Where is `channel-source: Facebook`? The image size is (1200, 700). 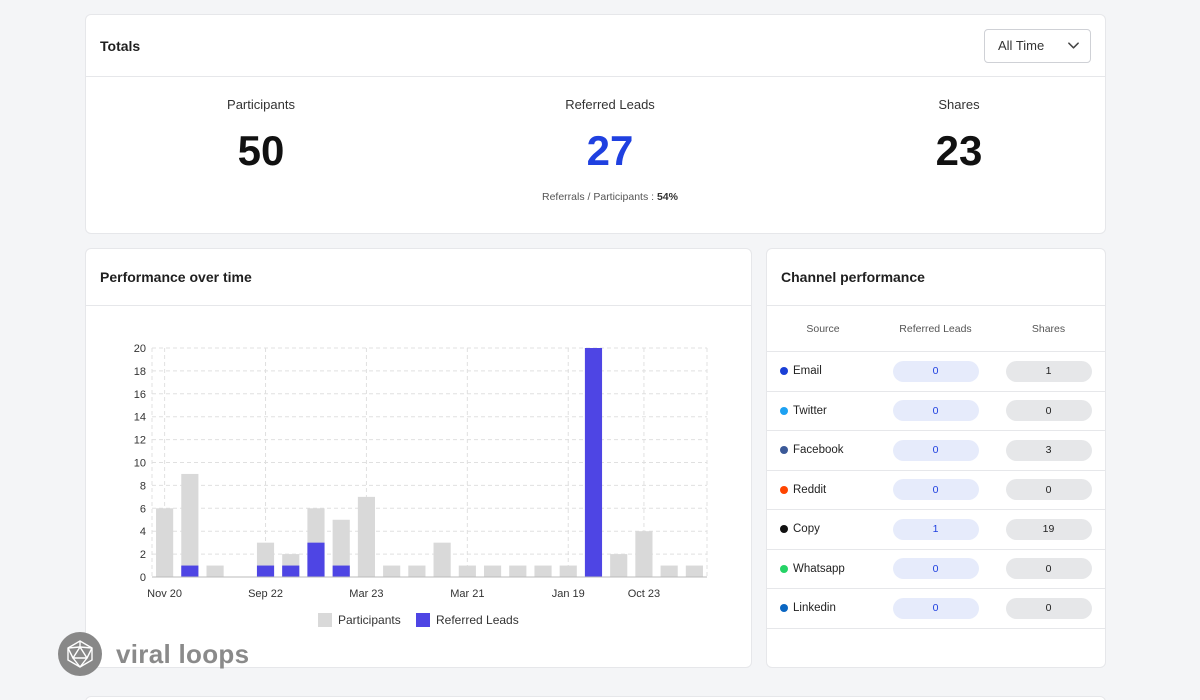
channel-source: Facebook is located at coordinates (818, 450).